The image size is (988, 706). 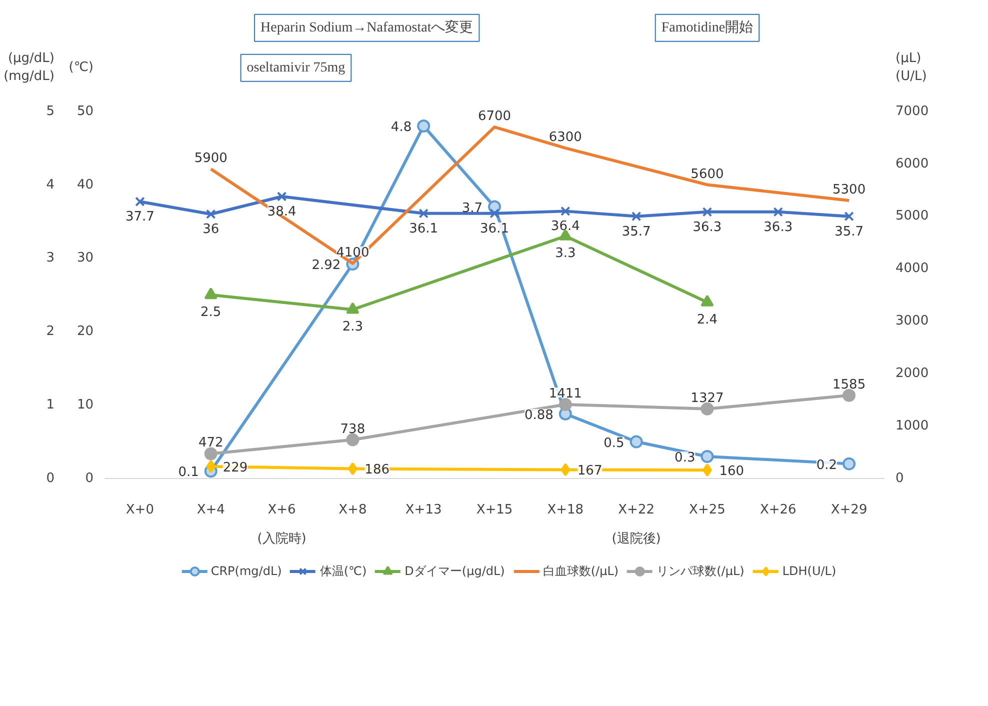 What do you see at coordinates (423, 510) in the screenshot?
I see `x-tick-label: X+13` at bounding box center [423, 510].